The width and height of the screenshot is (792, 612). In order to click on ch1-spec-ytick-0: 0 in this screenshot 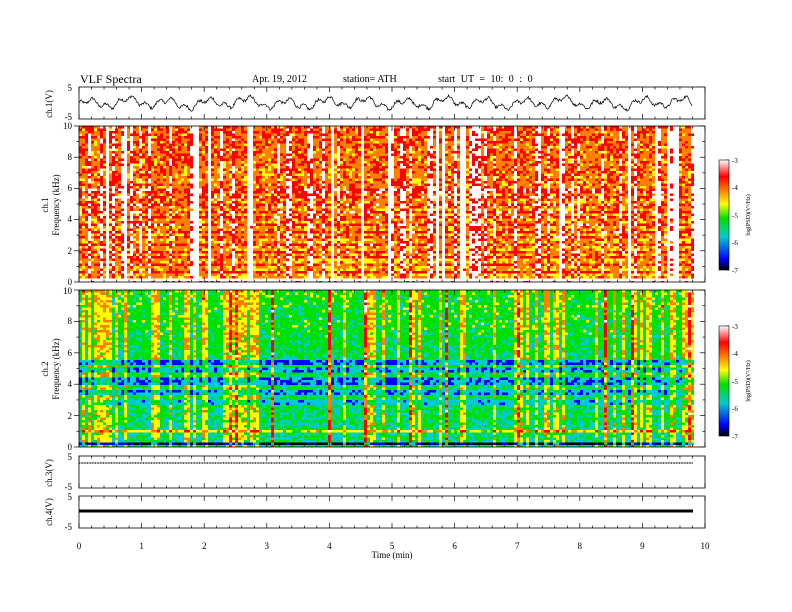, I will do `click(70, 282)`.